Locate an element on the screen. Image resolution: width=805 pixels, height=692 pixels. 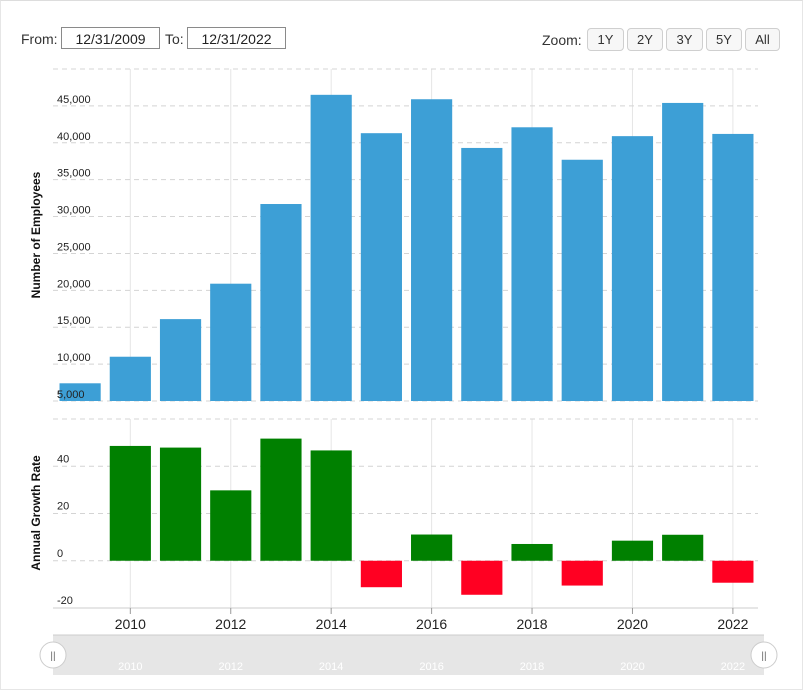
employees-y-tick-label: 5,000 is located at coordinates (71, 395).